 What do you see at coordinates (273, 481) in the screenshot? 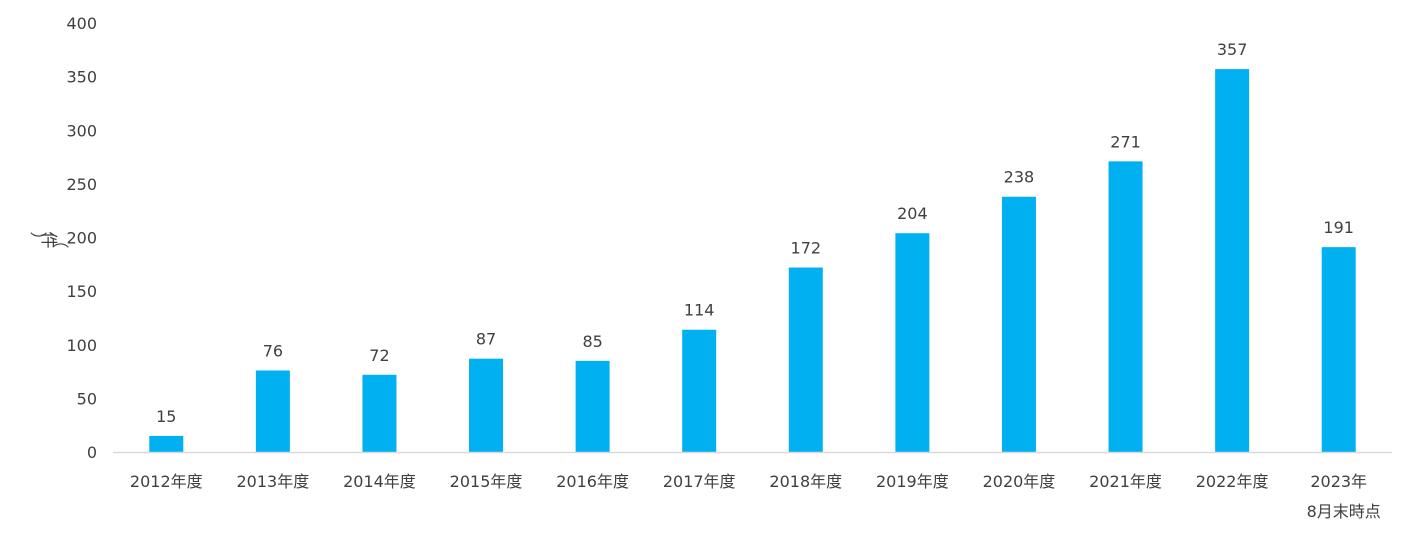
I see `x-tick-label: 2013年度` at bounding box center [273, 481].